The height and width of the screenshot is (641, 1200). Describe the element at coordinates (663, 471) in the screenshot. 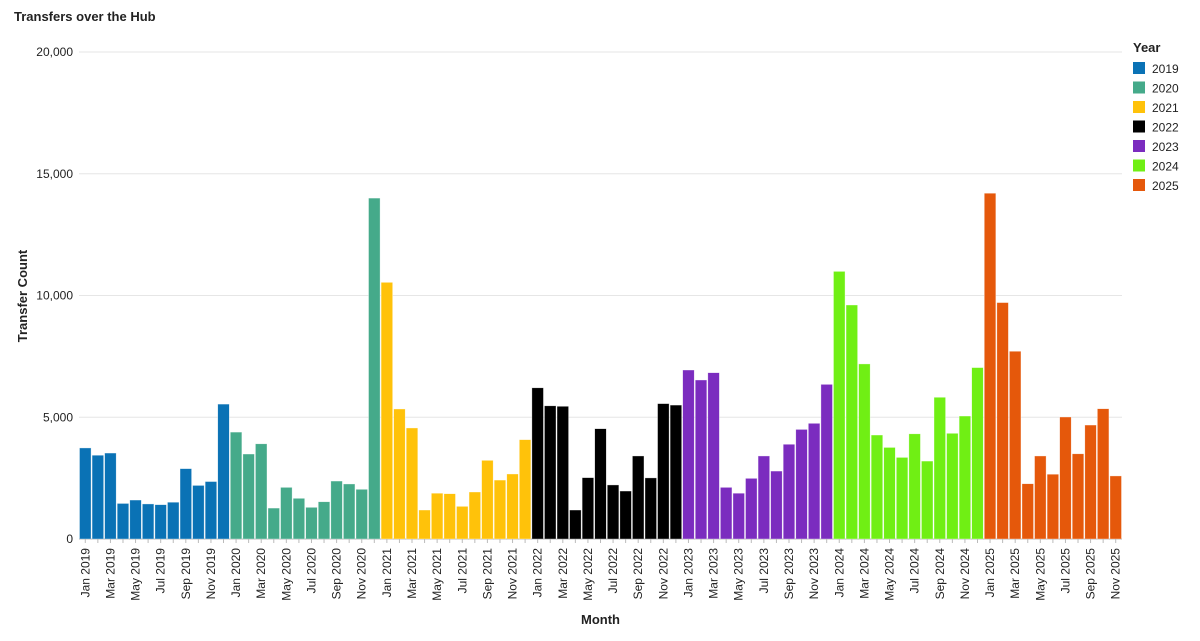

I see `bar-2022-nov` at that location.